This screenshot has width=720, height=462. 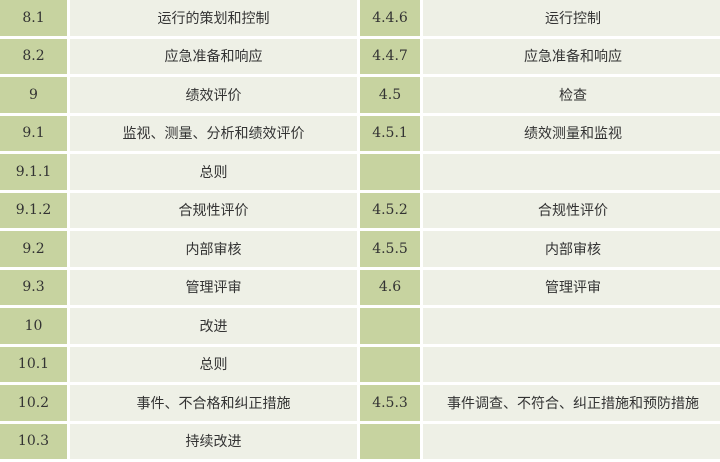 I want to click on left-clause-number: 10.2, so click(x=33, y=403).